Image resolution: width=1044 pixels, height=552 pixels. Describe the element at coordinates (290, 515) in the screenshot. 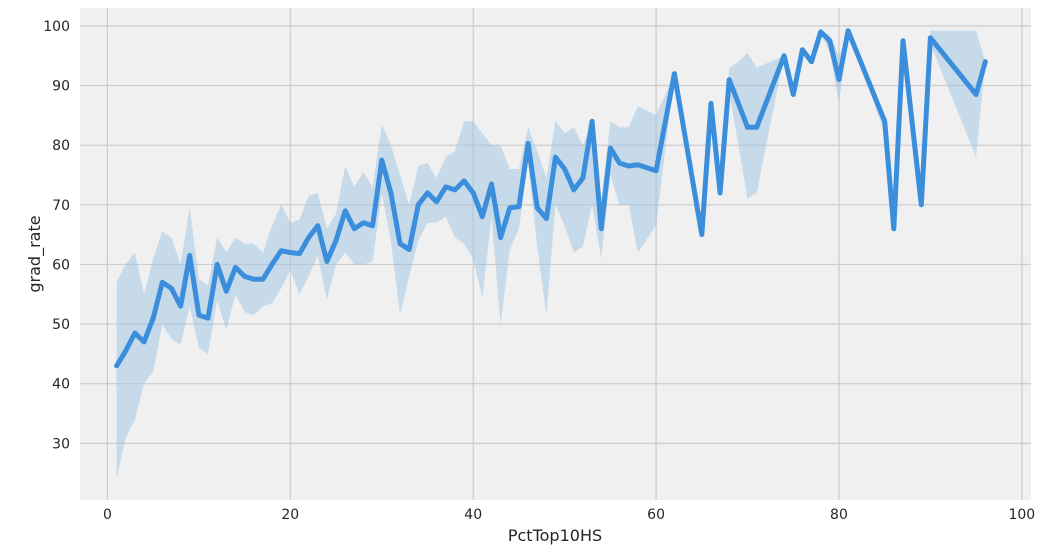

I see `x-tick-label: 20` at that location.